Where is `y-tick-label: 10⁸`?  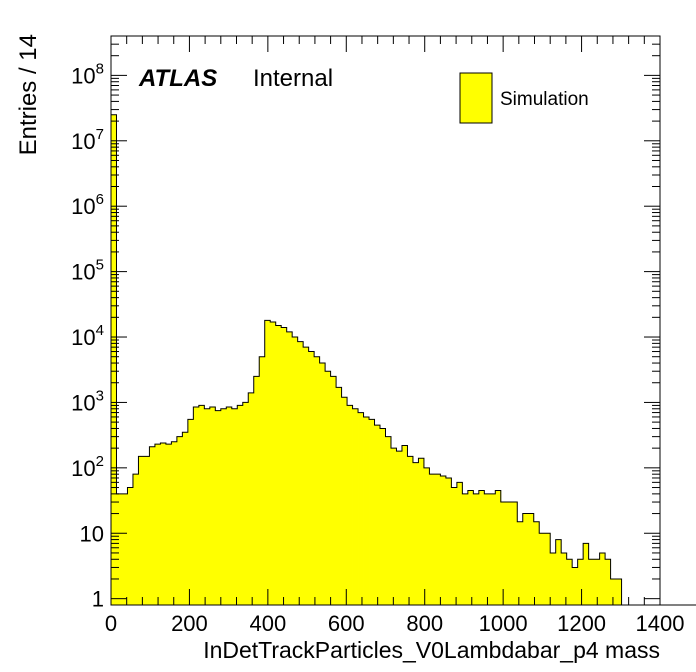
y-tick-label: 10⁸ is located at coordinates (87, 74).